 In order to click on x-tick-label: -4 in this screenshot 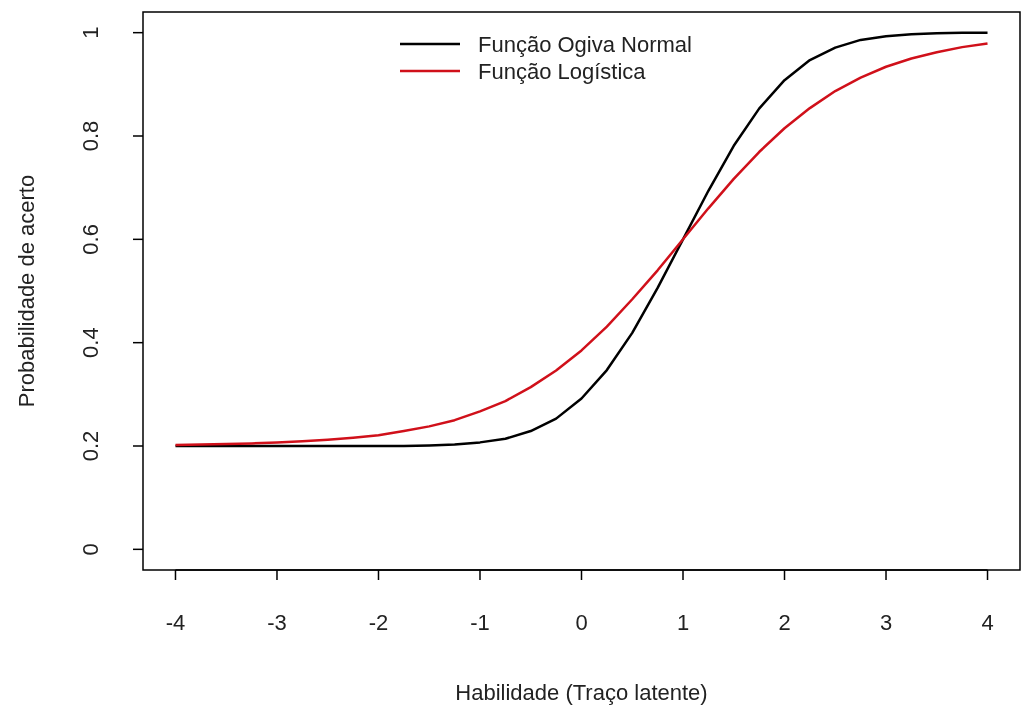, I will do `click(175, 622)`.